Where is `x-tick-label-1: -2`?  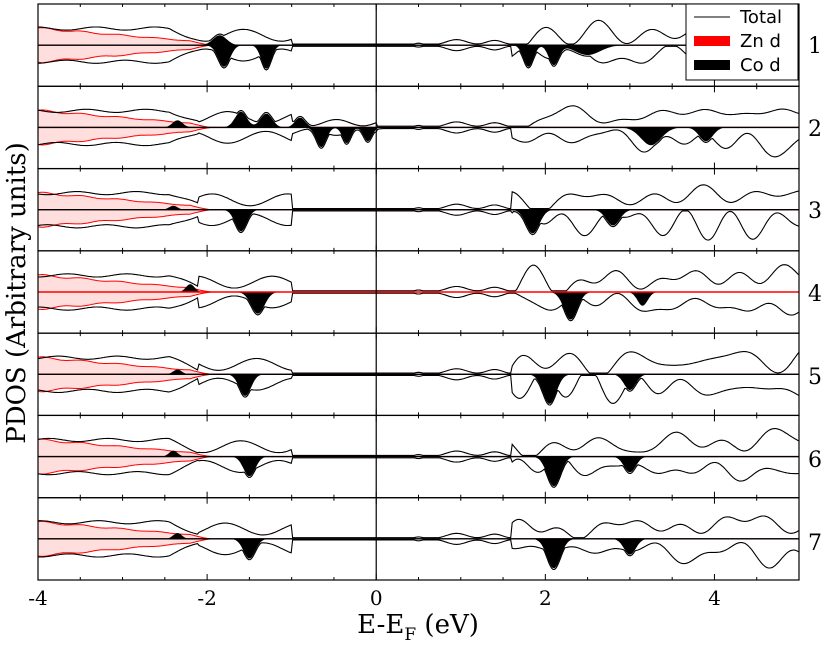 x-tick-label-1: -2 is located at coordinates (206, 598).